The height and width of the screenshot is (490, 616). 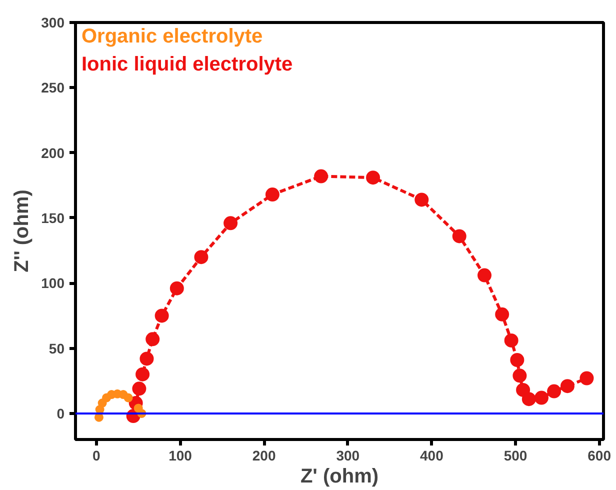 What do you see at coordinates (53, 218) in the screenshot?
I see `y-tick-label: 150` at bounding box center [53, 218].